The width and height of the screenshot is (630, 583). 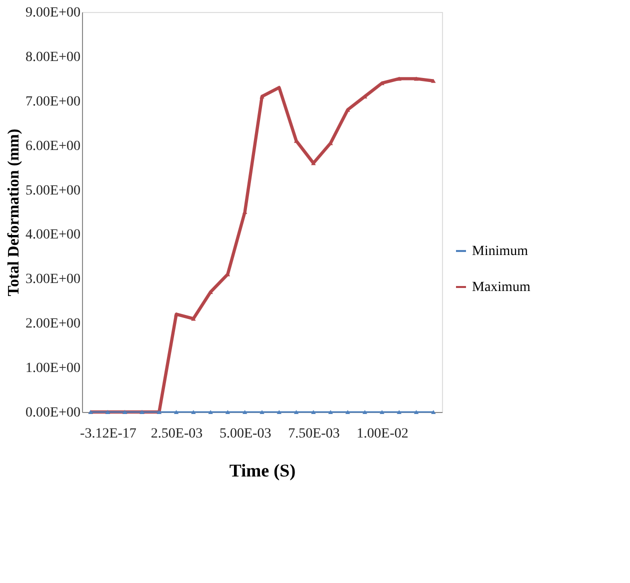 What do you see at coordinates (53, 13) in the screenshot?
I see `y-tick-label: 9.00E+00` at bounding box center [53, 13].